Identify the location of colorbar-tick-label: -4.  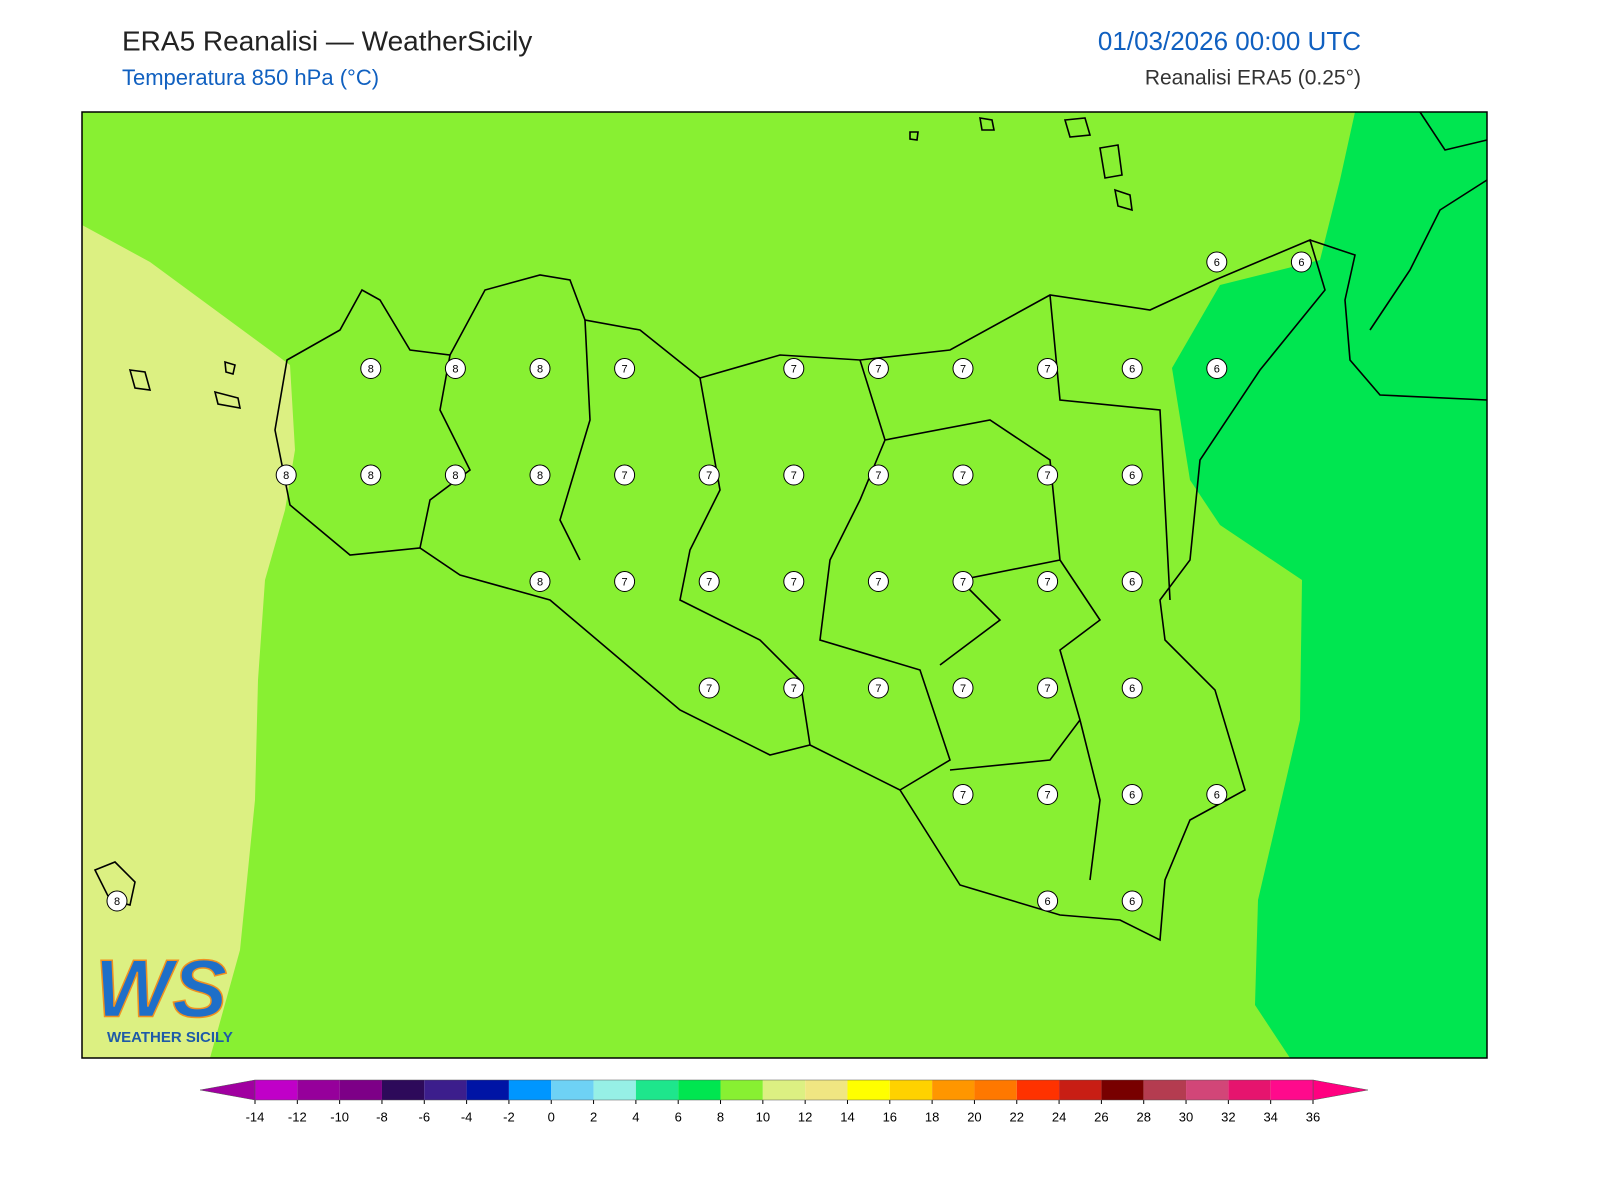
(467, 1116).